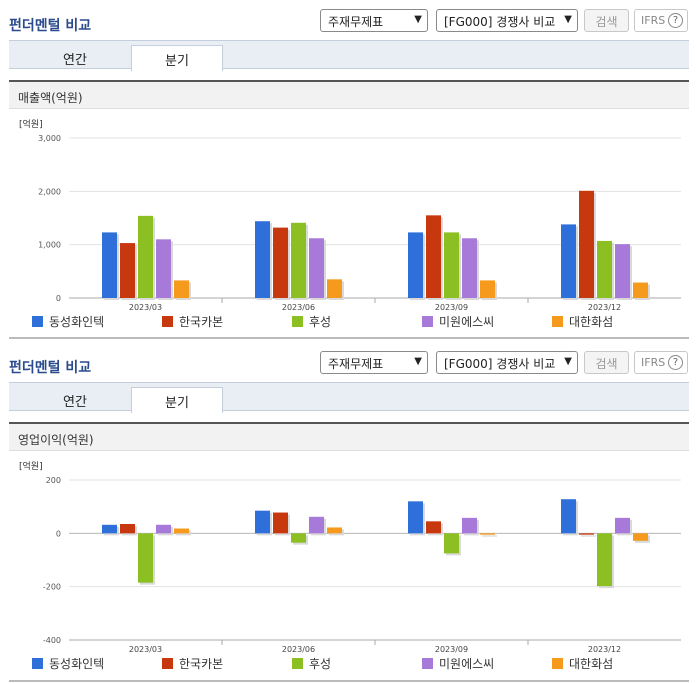  Describe the element at coordinates (349, 94) in the screenshot. I see `metric-label: 매출액(억원)` at that location.